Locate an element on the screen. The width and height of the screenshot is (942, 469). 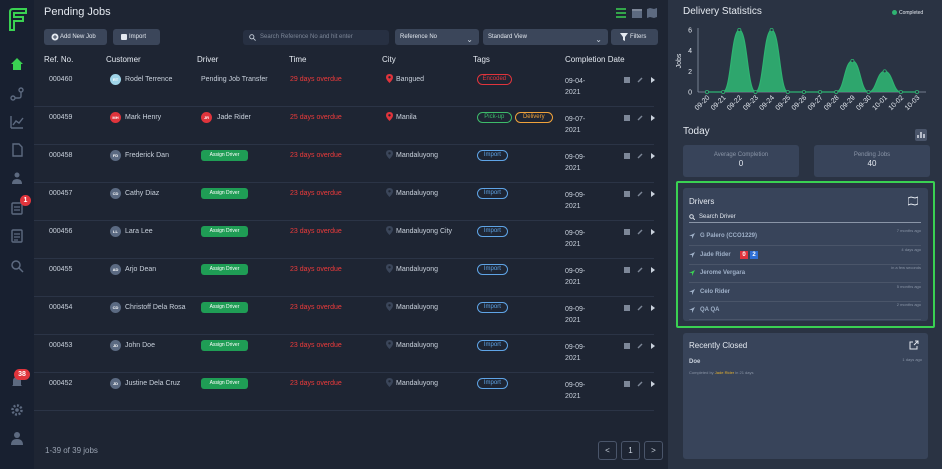
y-axis-label: Jobs is located at coordinates (679, 60).